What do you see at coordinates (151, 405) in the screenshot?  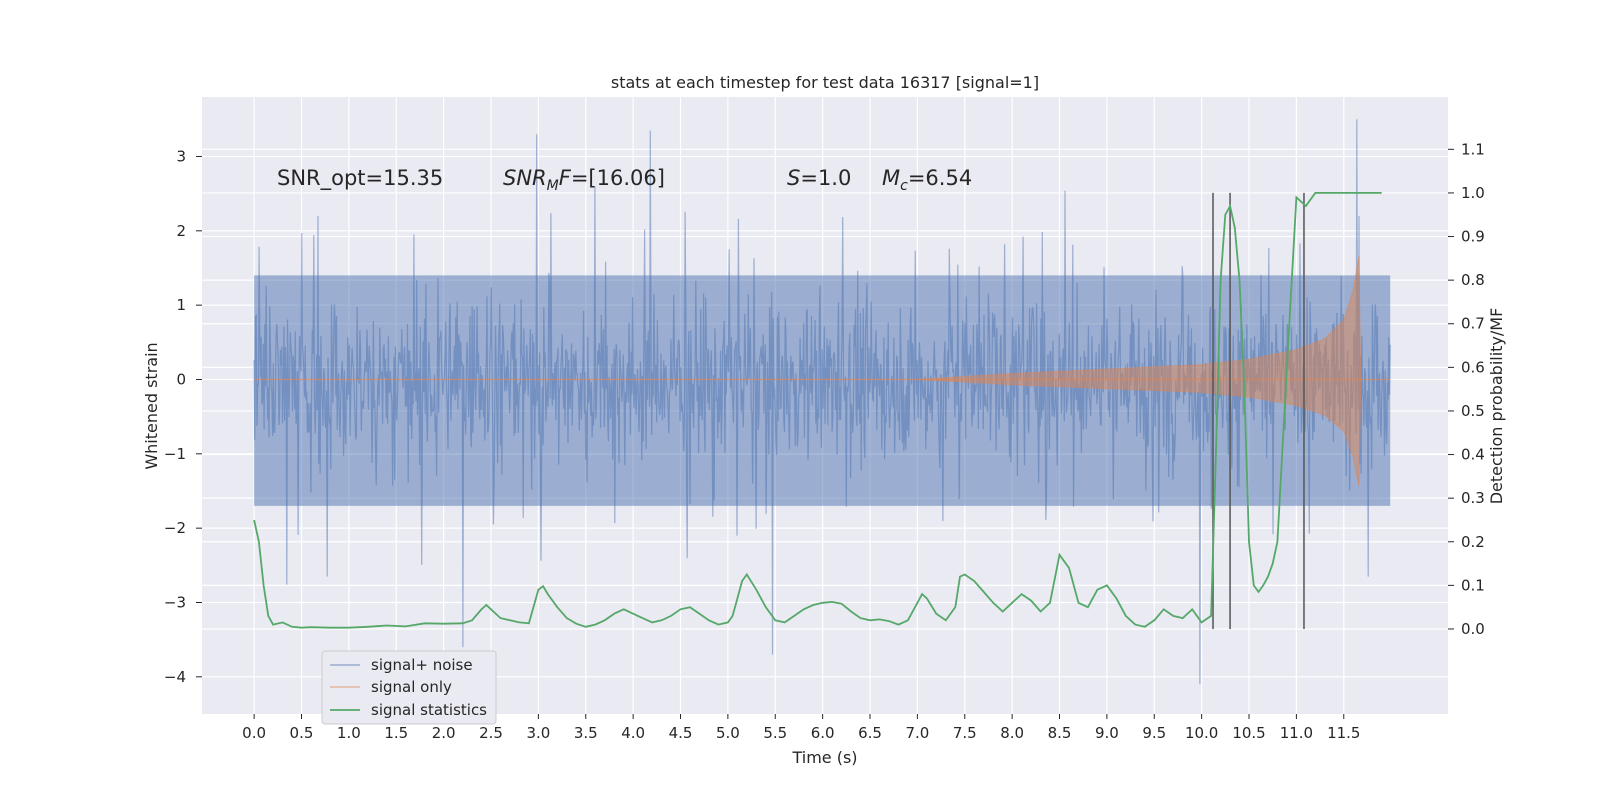 I see `y-axis-label: Whitened strain` at bounding box center [151, 405].